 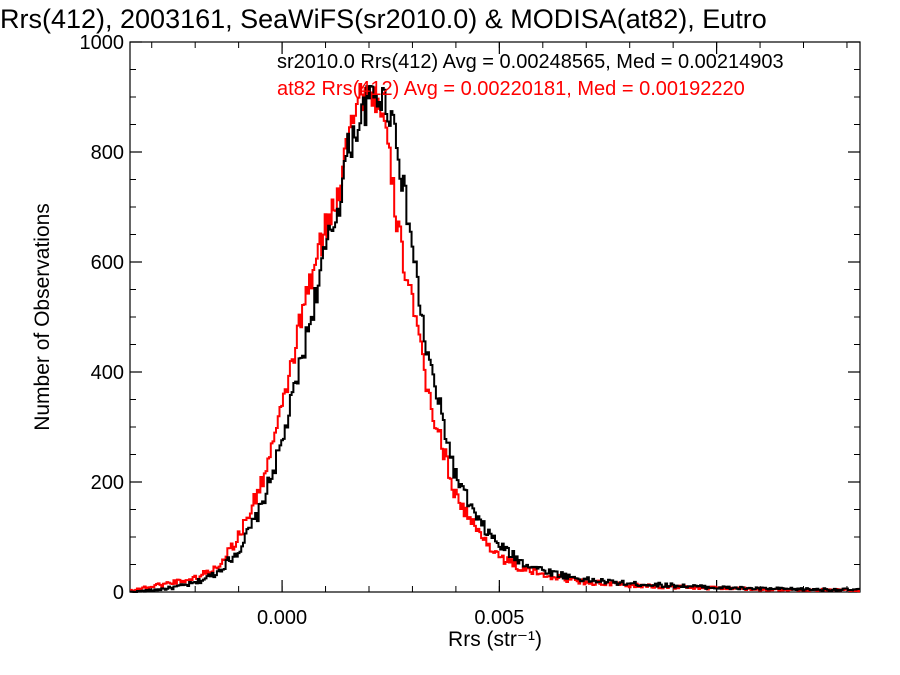 I want to click on x-tick-label: 0.005, so click(x=499, y=618).